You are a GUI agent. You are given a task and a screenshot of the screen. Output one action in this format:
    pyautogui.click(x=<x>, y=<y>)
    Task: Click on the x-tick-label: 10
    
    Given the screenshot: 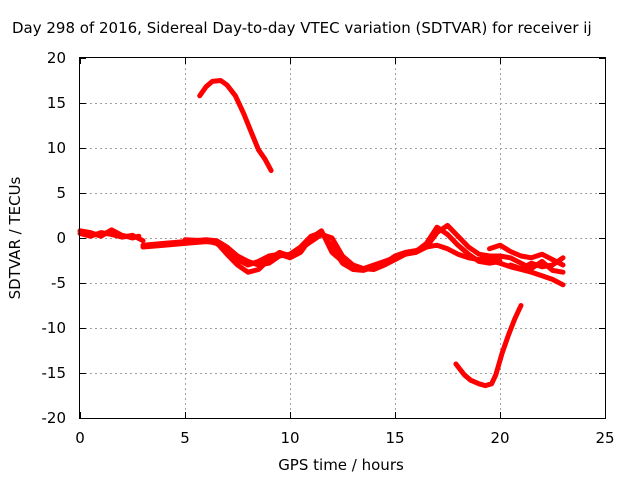 What is the action you would take?
    pyautogui.click(x=289, y=438)
    